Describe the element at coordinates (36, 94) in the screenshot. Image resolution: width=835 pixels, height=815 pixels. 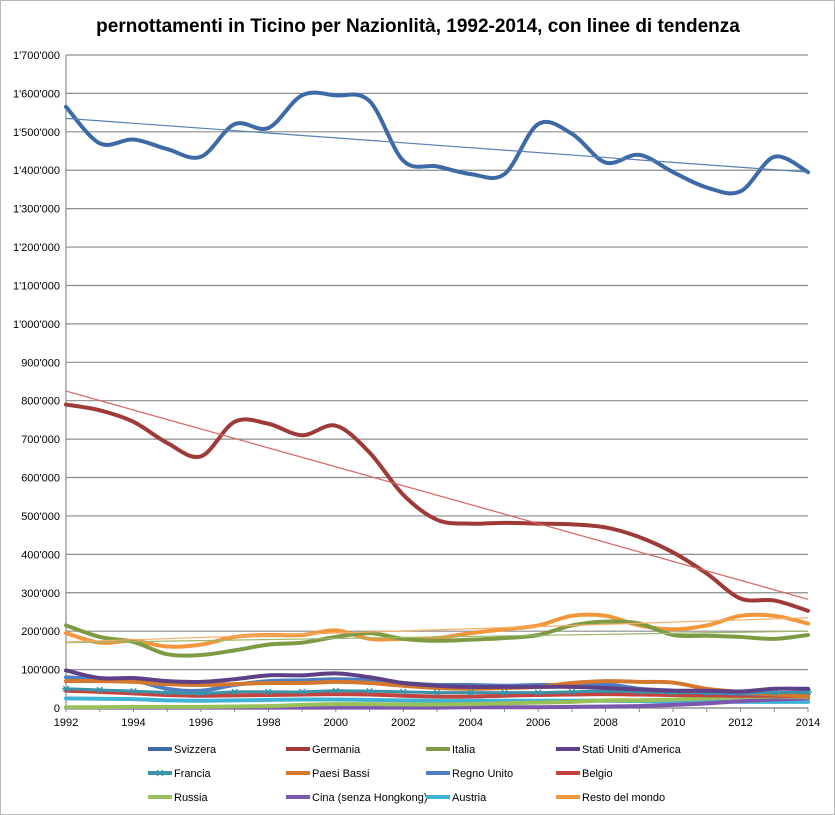
I see `y-tick-label: 1'600'000` at that location.